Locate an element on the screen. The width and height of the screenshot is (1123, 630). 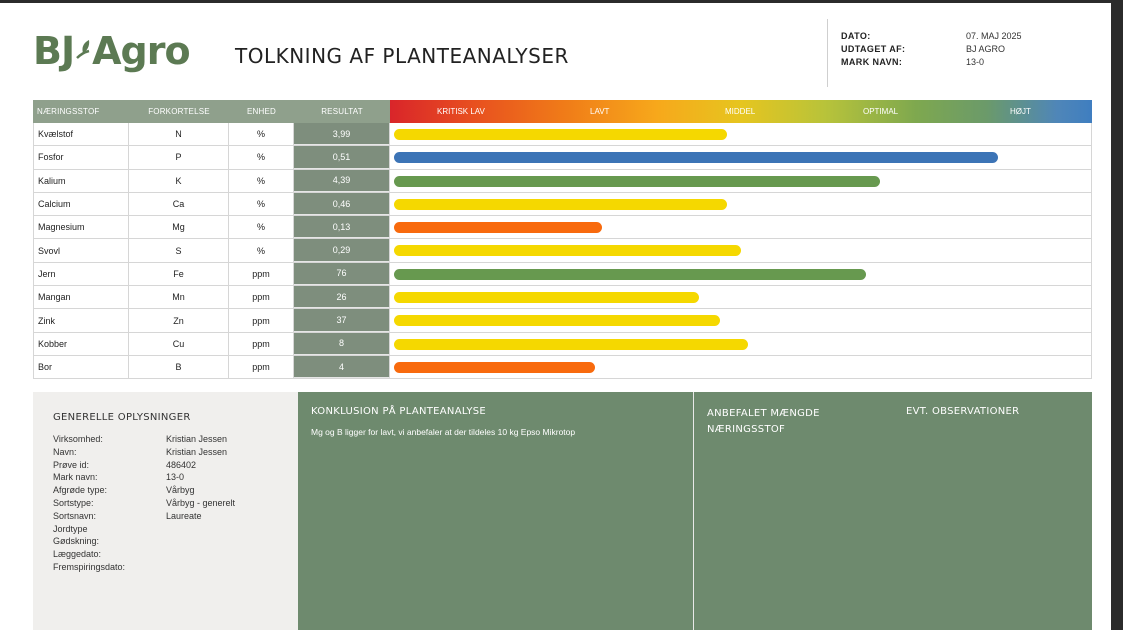
page-title: TOLKNING AF PLANTEANALYSER is located at coordinates (402, 56).